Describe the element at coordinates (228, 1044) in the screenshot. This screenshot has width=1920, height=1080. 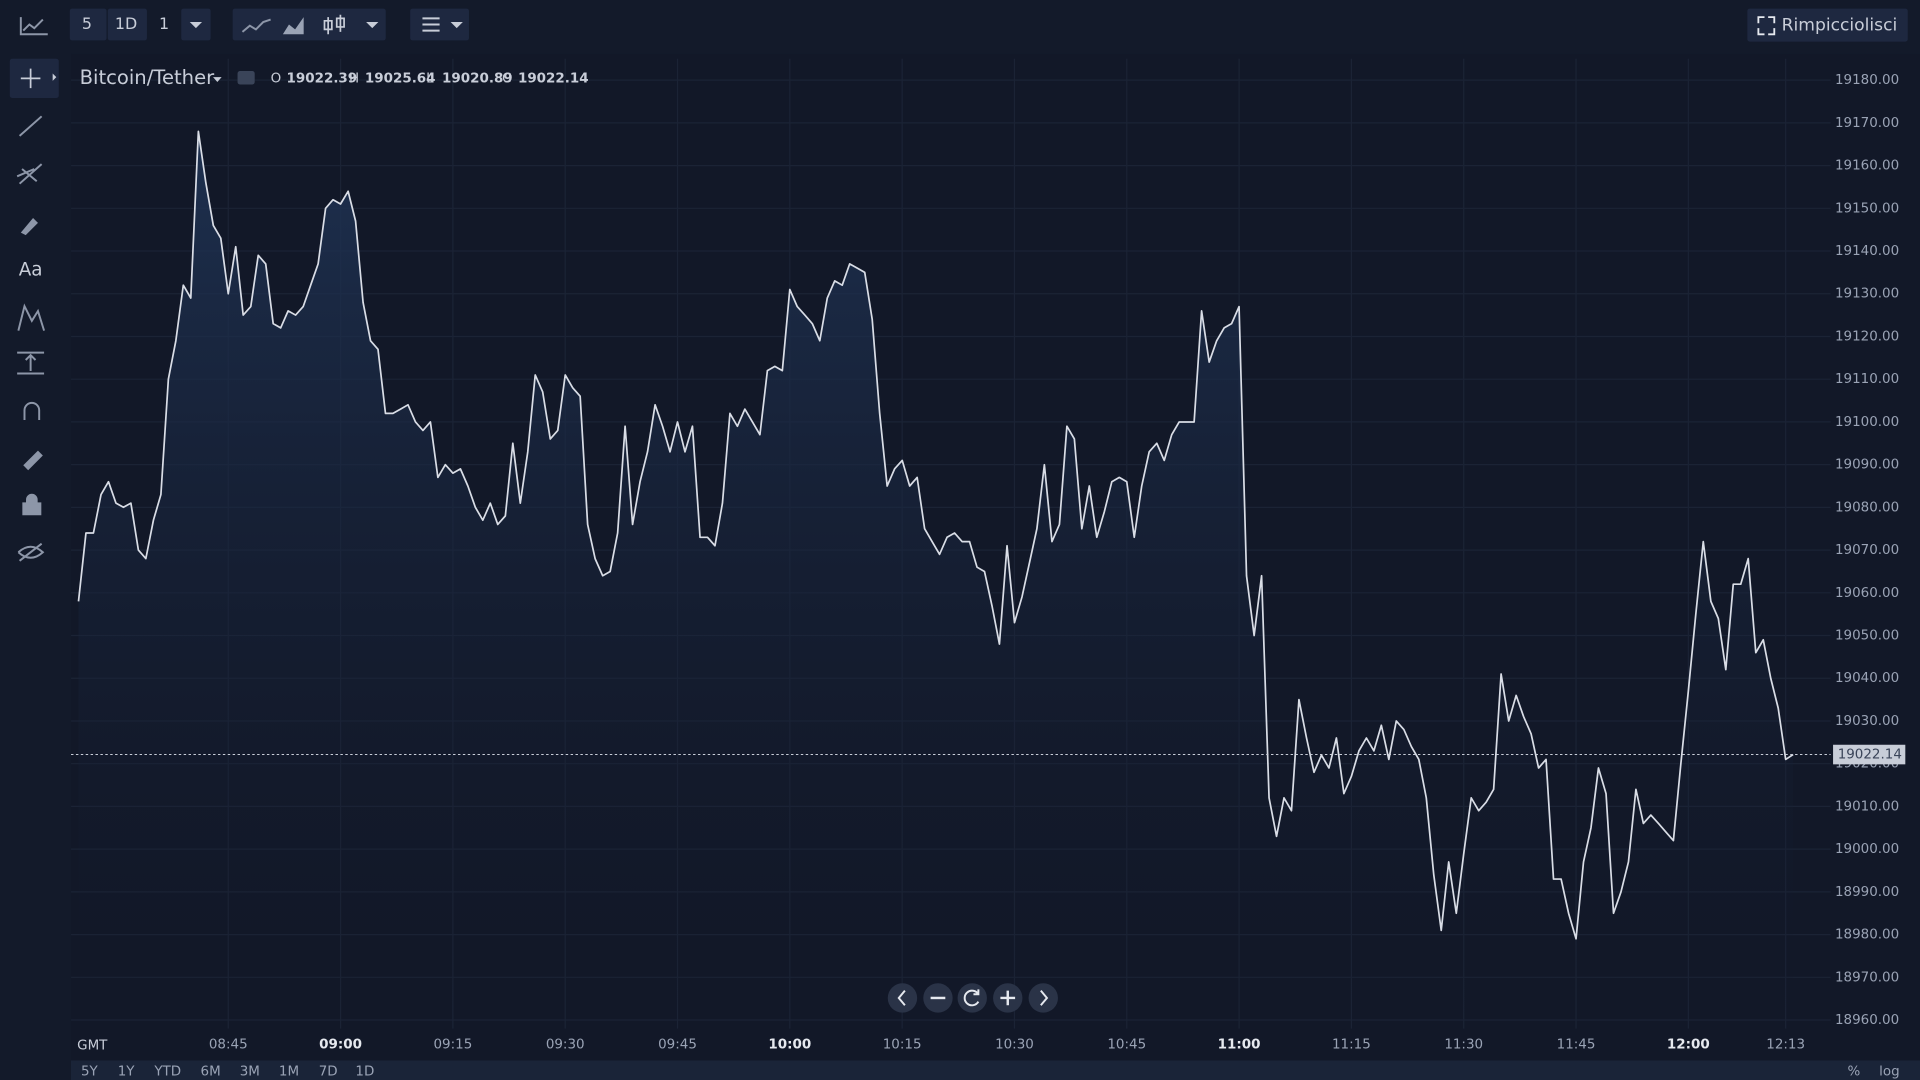
I see `x-tick-label: 08:45` at that location.